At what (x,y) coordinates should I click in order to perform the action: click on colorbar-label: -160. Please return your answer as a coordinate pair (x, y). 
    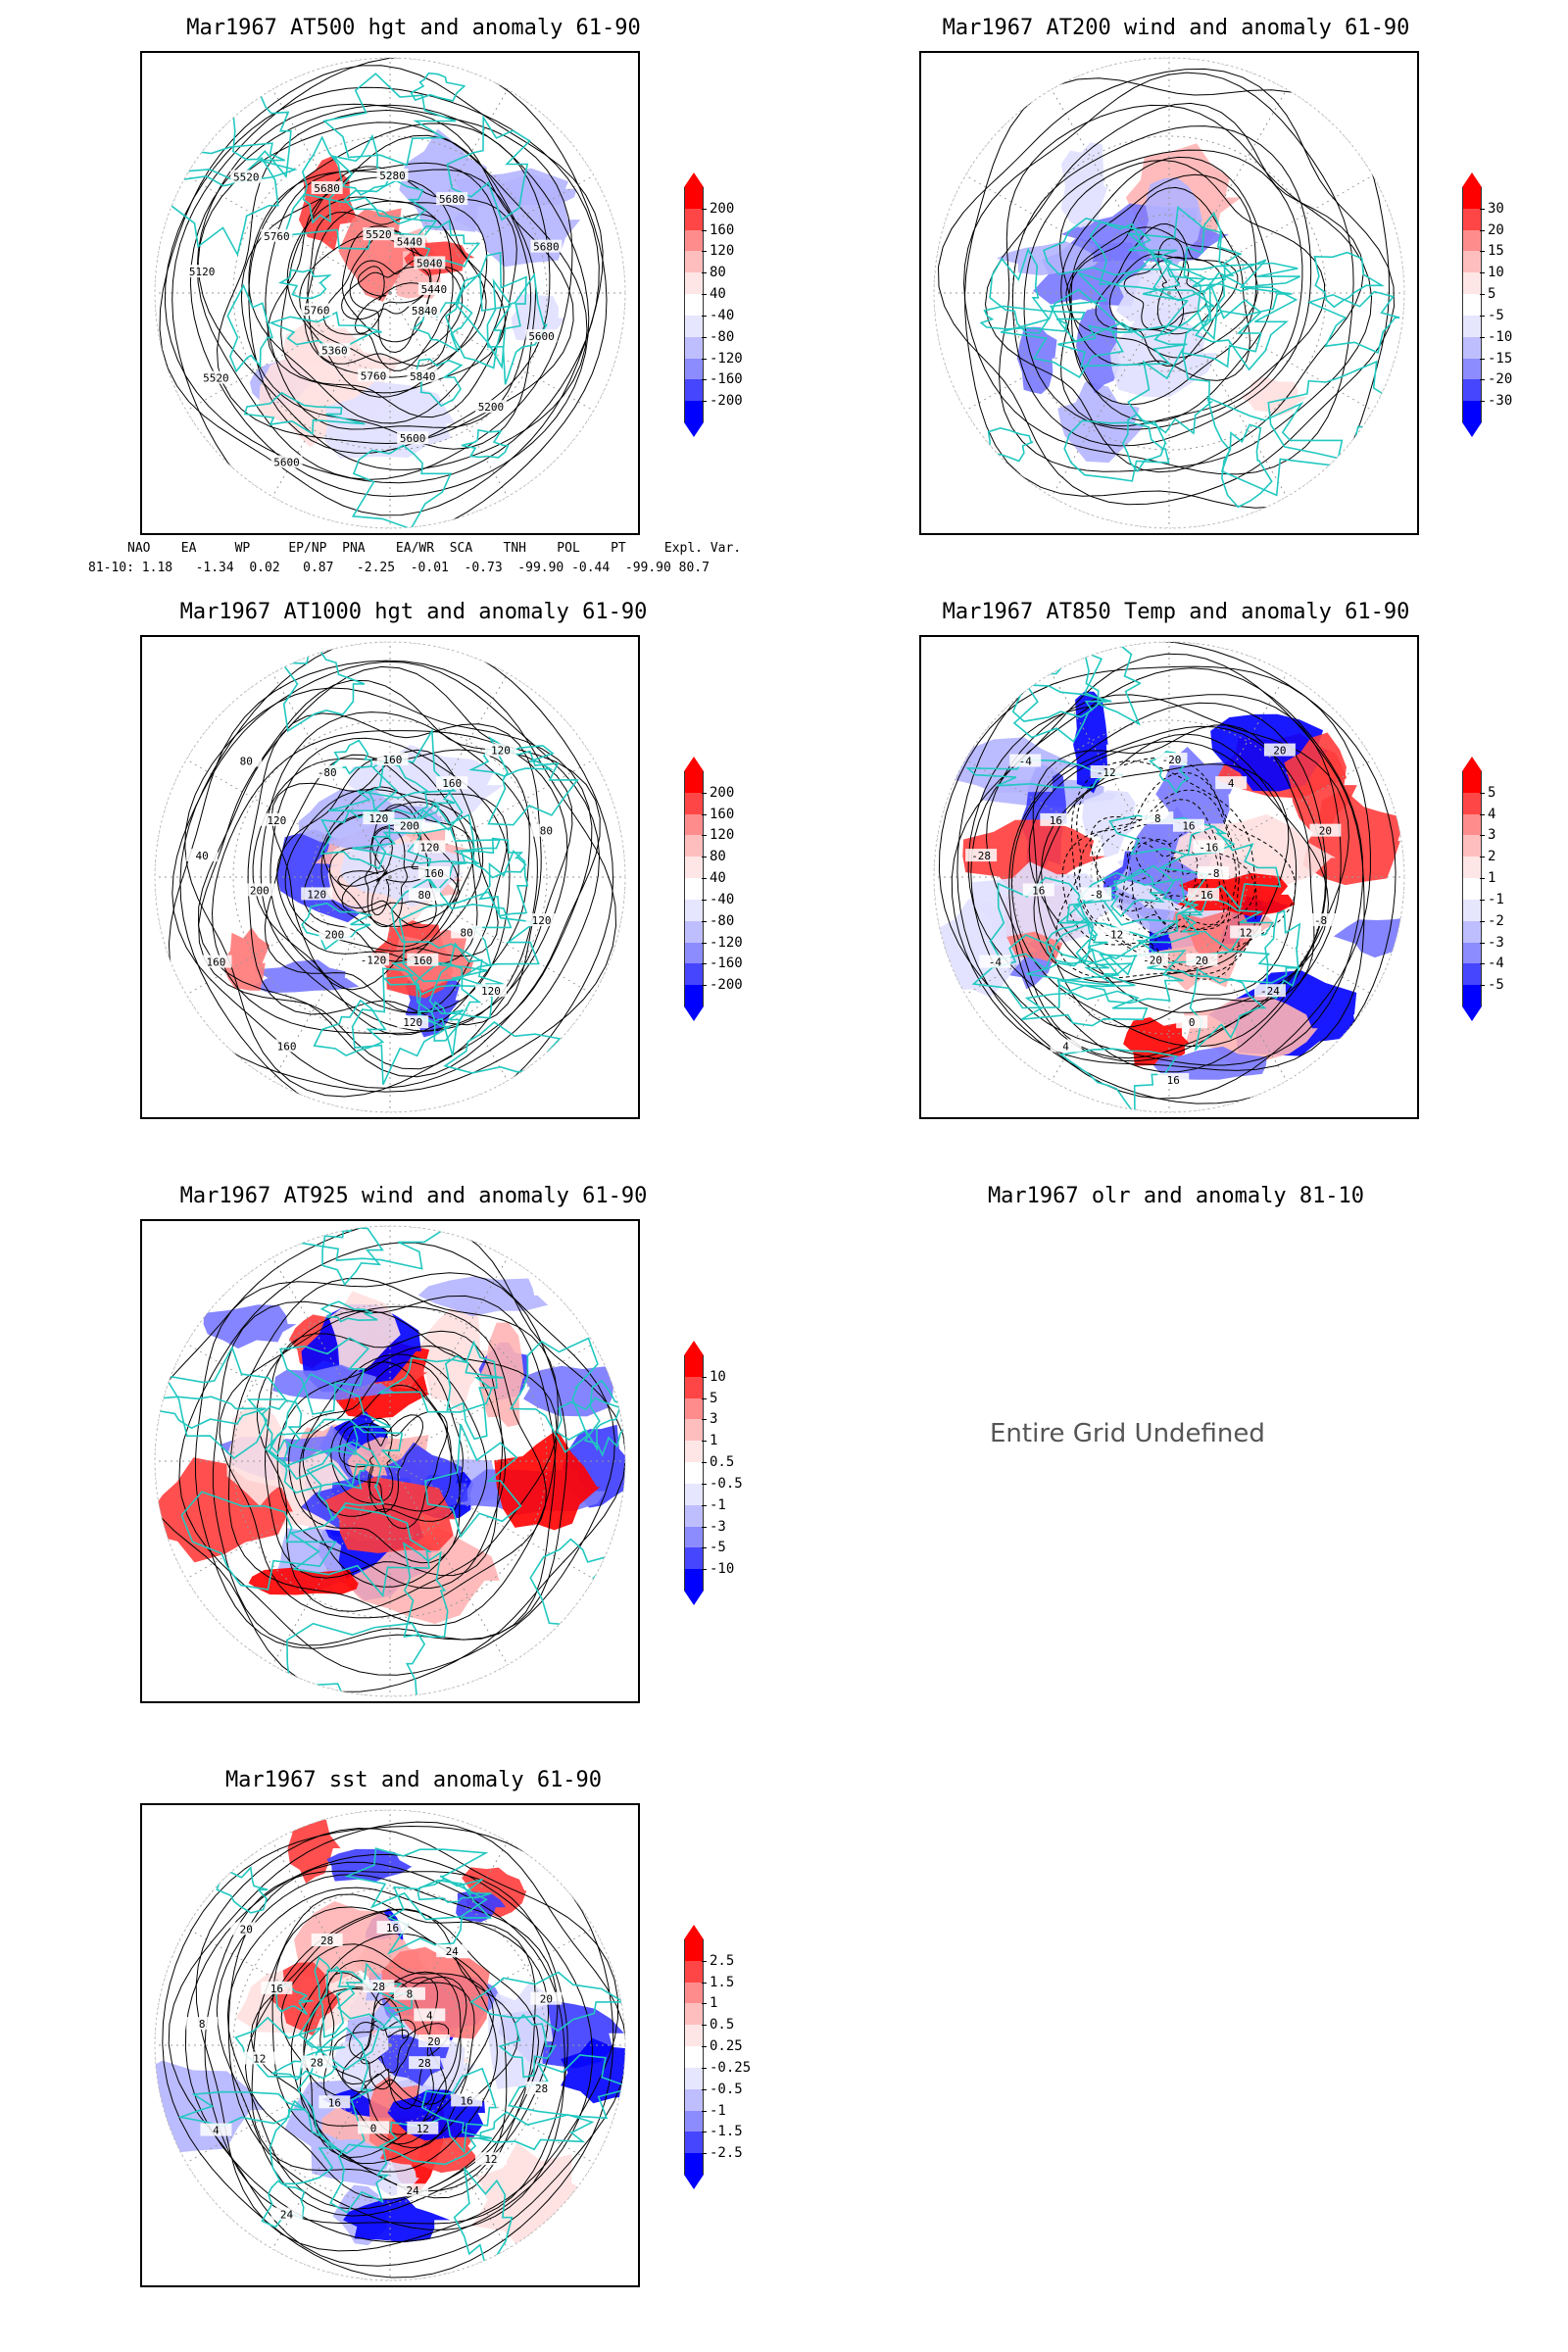
    Looking at the image, I should click on (726, 379).